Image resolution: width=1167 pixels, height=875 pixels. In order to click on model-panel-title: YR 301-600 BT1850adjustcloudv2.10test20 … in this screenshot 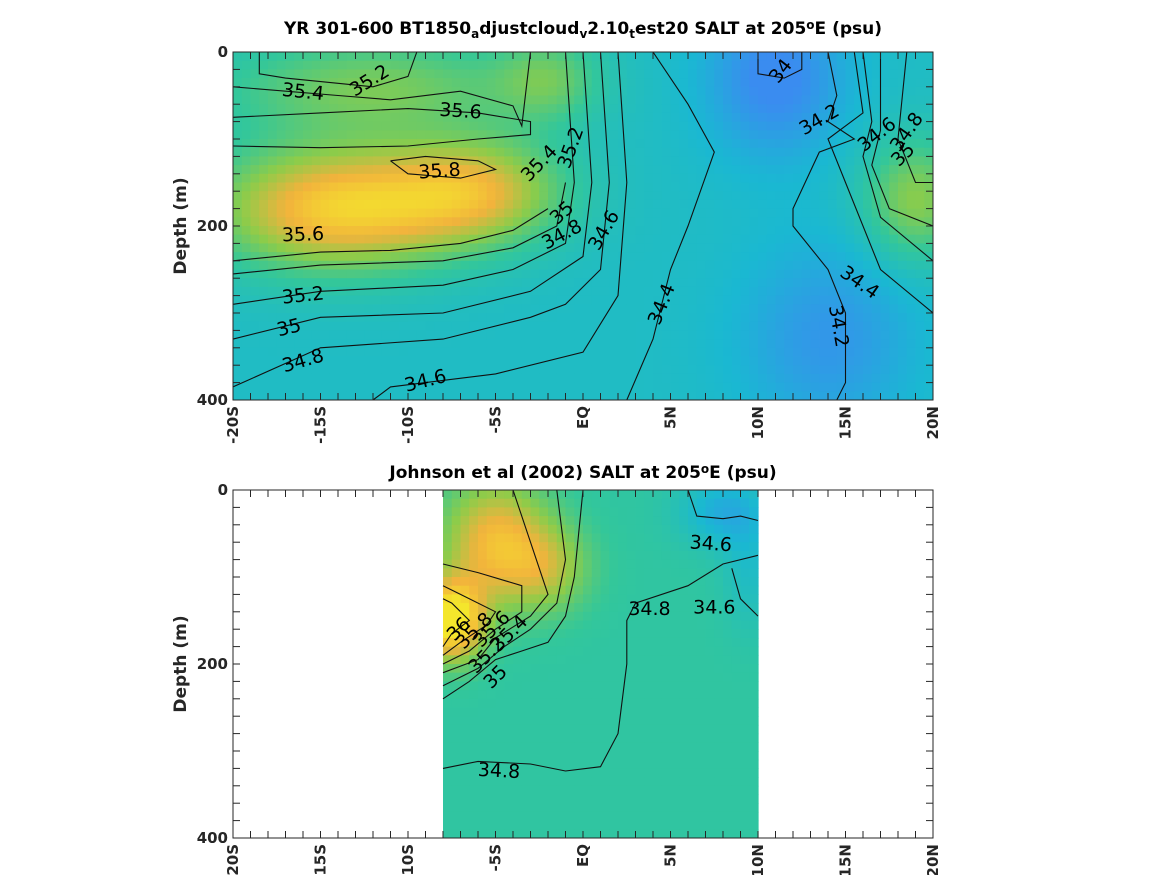, I will do `click(582, 30)`.